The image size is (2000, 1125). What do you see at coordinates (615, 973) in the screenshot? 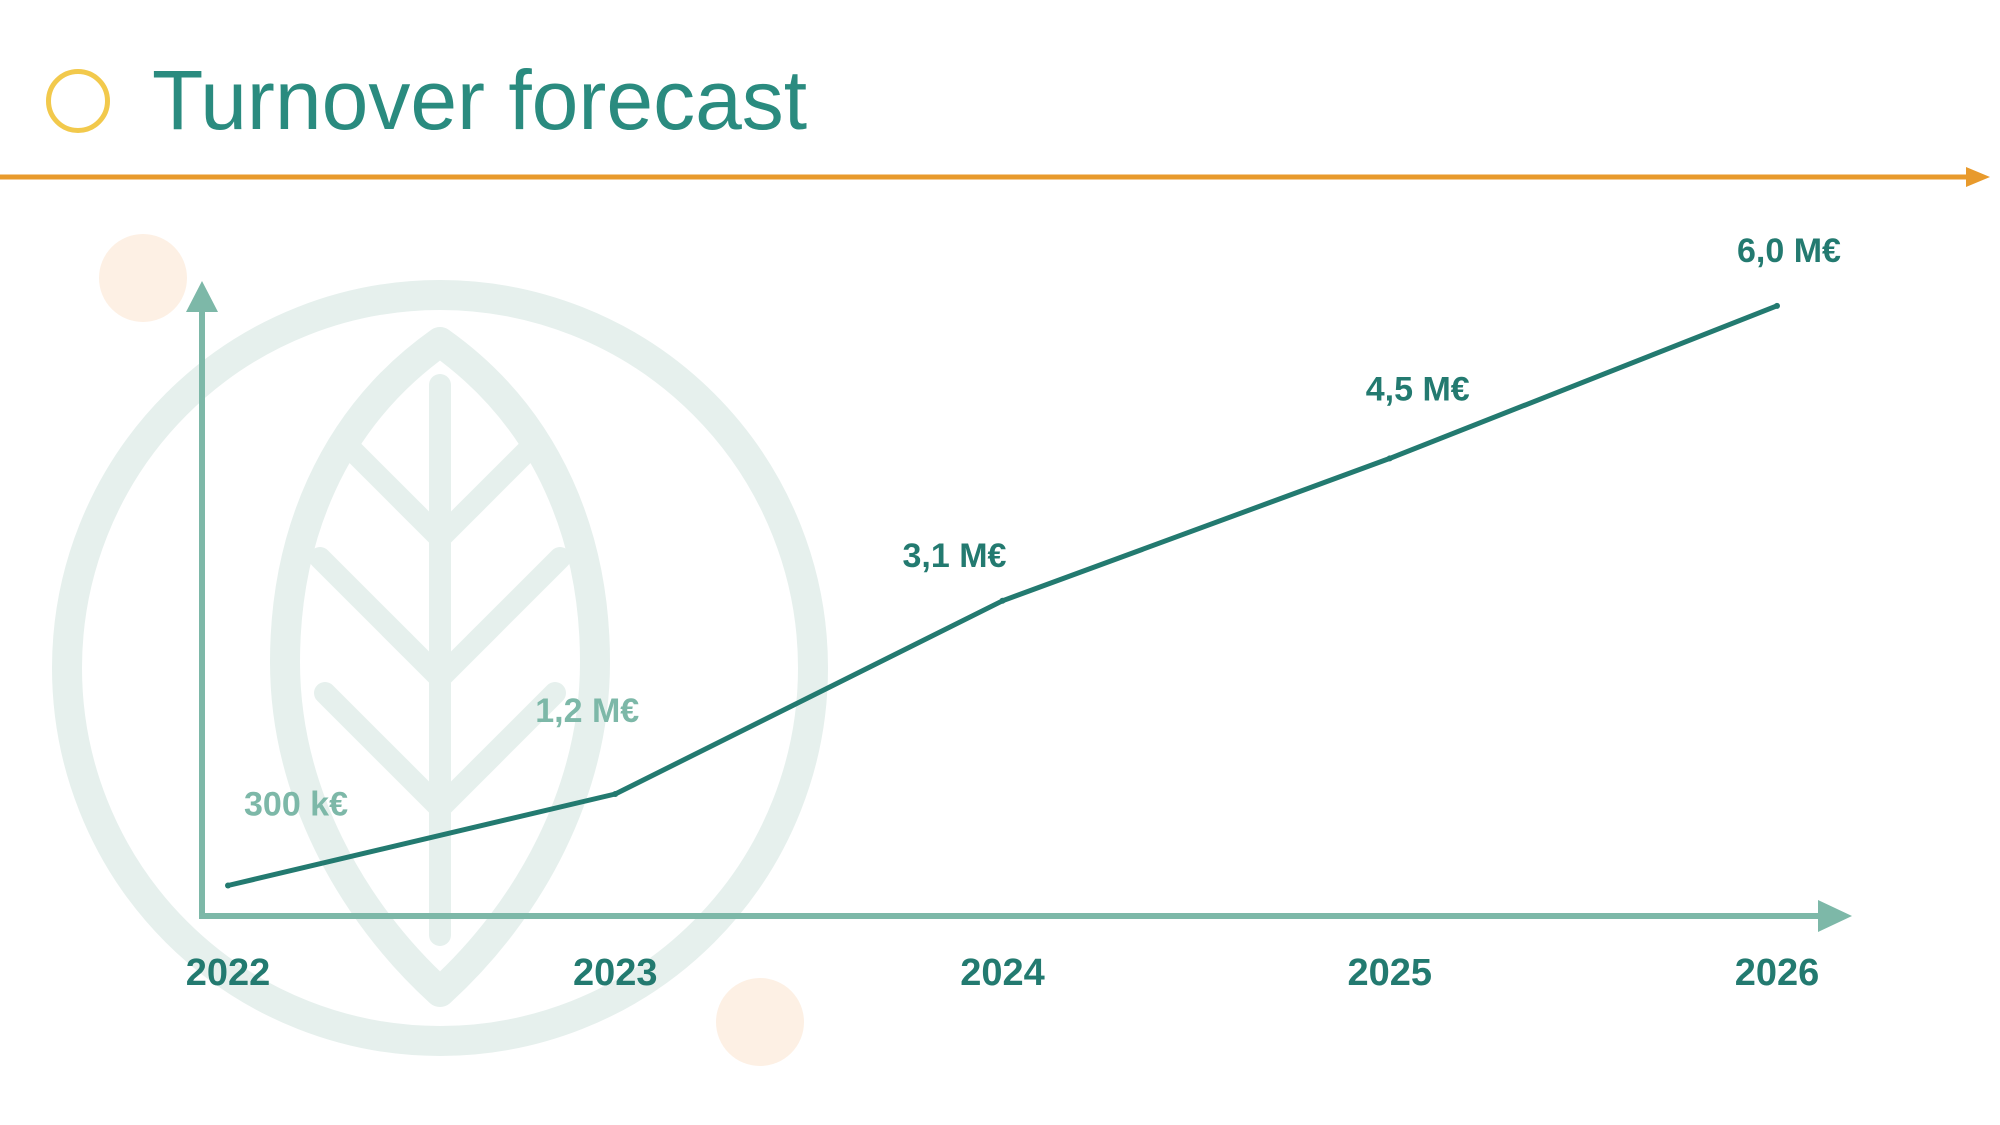
I see `x-tick-label: 2023` at bounding box center [615, 973].